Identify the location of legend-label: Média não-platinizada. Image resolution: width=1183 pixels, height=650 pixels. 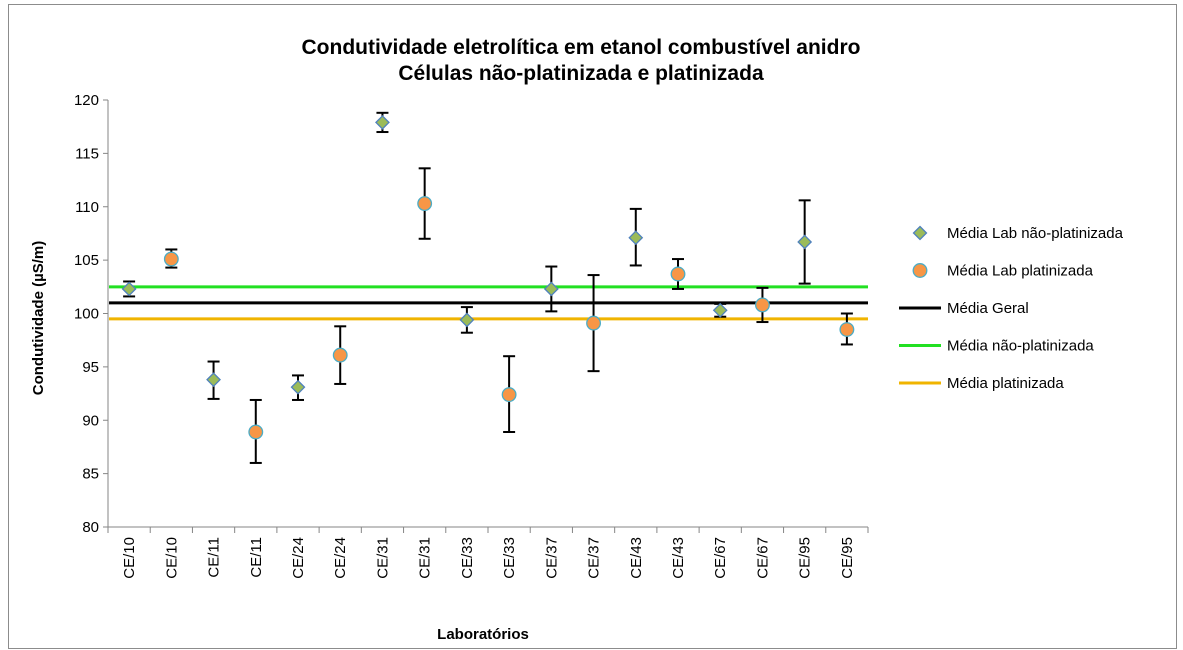
(1020, 346).